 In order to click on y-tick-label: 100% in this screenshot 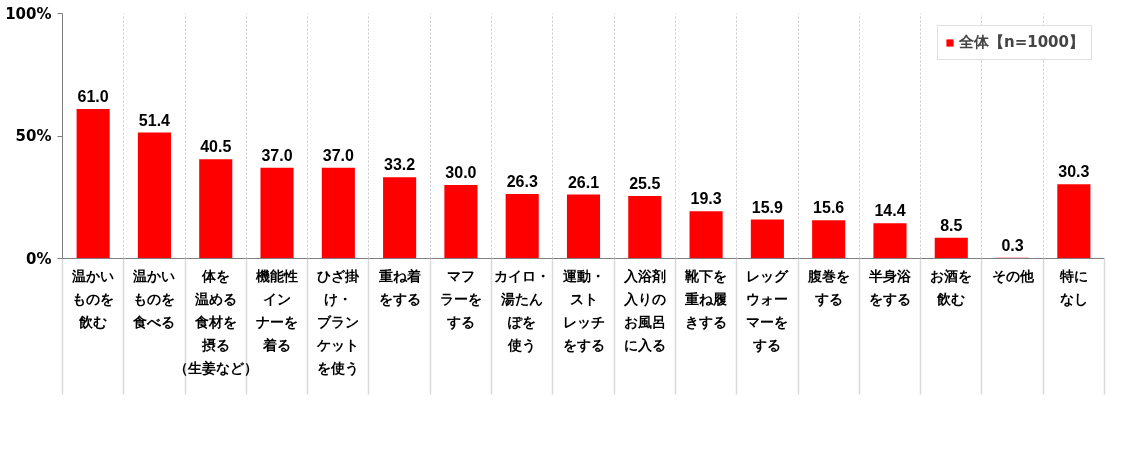, I will do `click(28, 13)`.